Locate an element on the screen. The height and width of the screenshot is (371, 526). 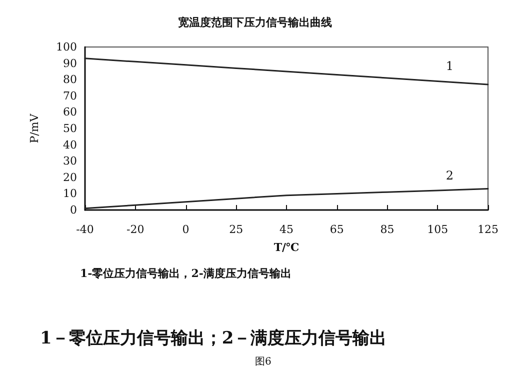
y-tick-label: 0 is located at coordinates (73, 210).